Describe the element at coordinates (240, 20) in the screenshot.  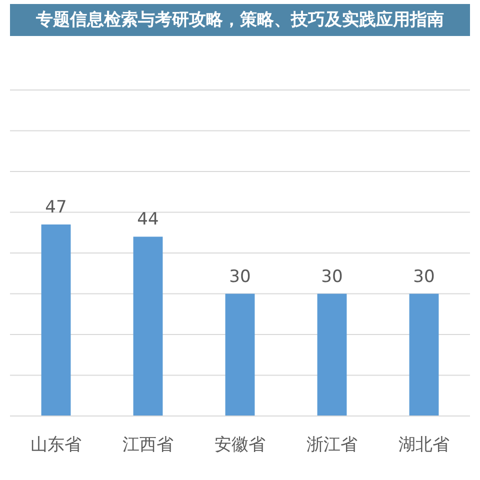
I see `chart-title: 专题信息检索与考研攻略，策略、技巧及实践应用指南` at that location.